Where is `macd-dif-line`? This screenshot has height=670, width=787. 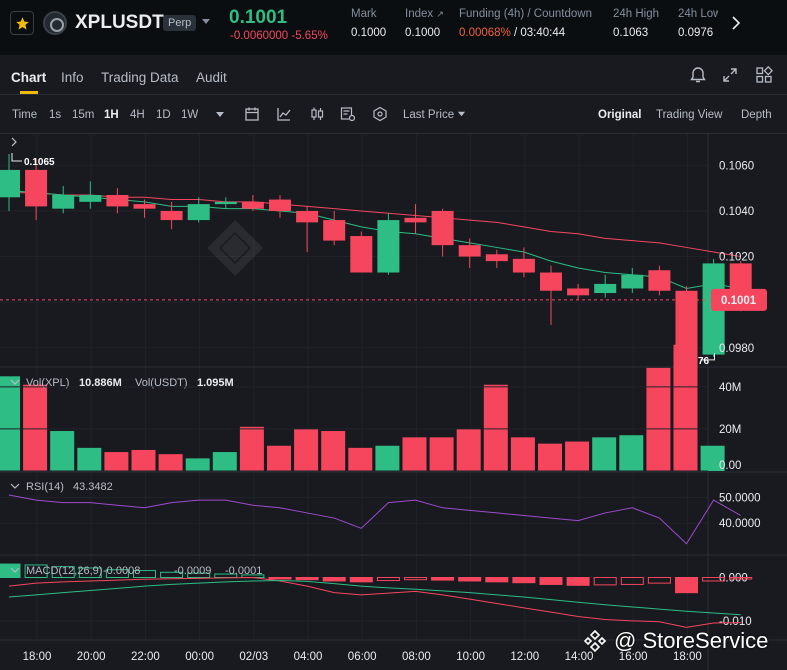
macd-dif-line is located at coordinates (374, 602).